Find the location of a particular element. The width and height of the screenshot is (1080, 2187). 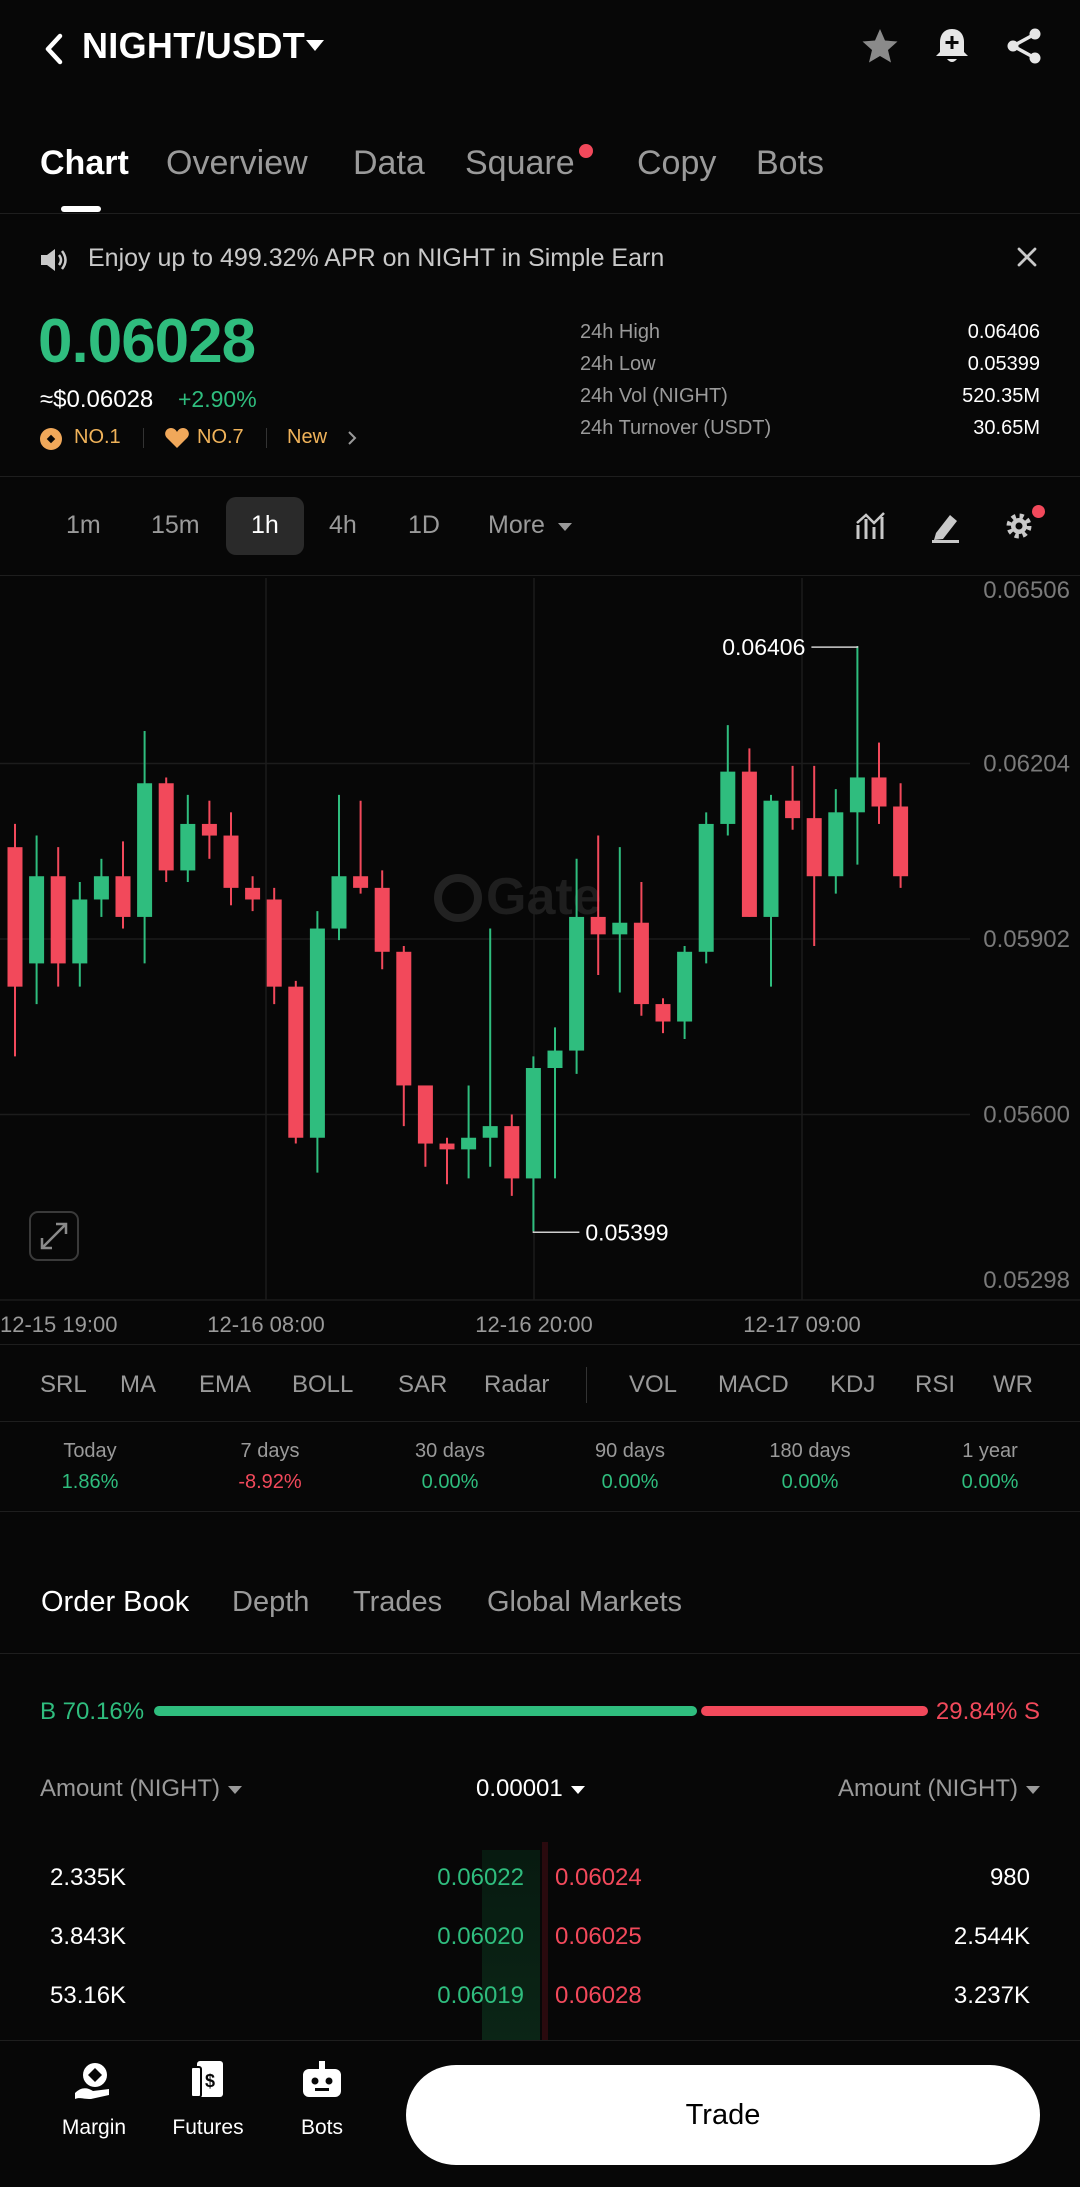

orderbook-row: 3.843K 0.06020 0.06025 2.544K is located at coordinates (540, 1938).